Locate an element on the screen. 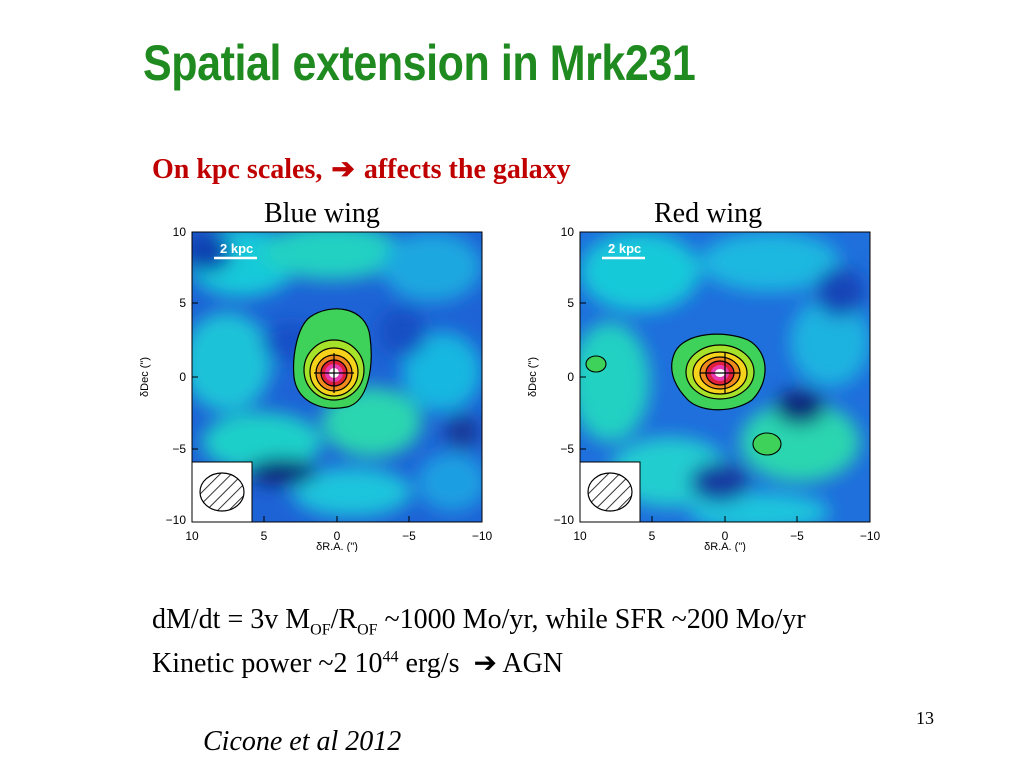 Image resolution: width=1024 pixels, height=768 pixels. citation: Cicone et al 2012 is located at coordinates (302, 741).